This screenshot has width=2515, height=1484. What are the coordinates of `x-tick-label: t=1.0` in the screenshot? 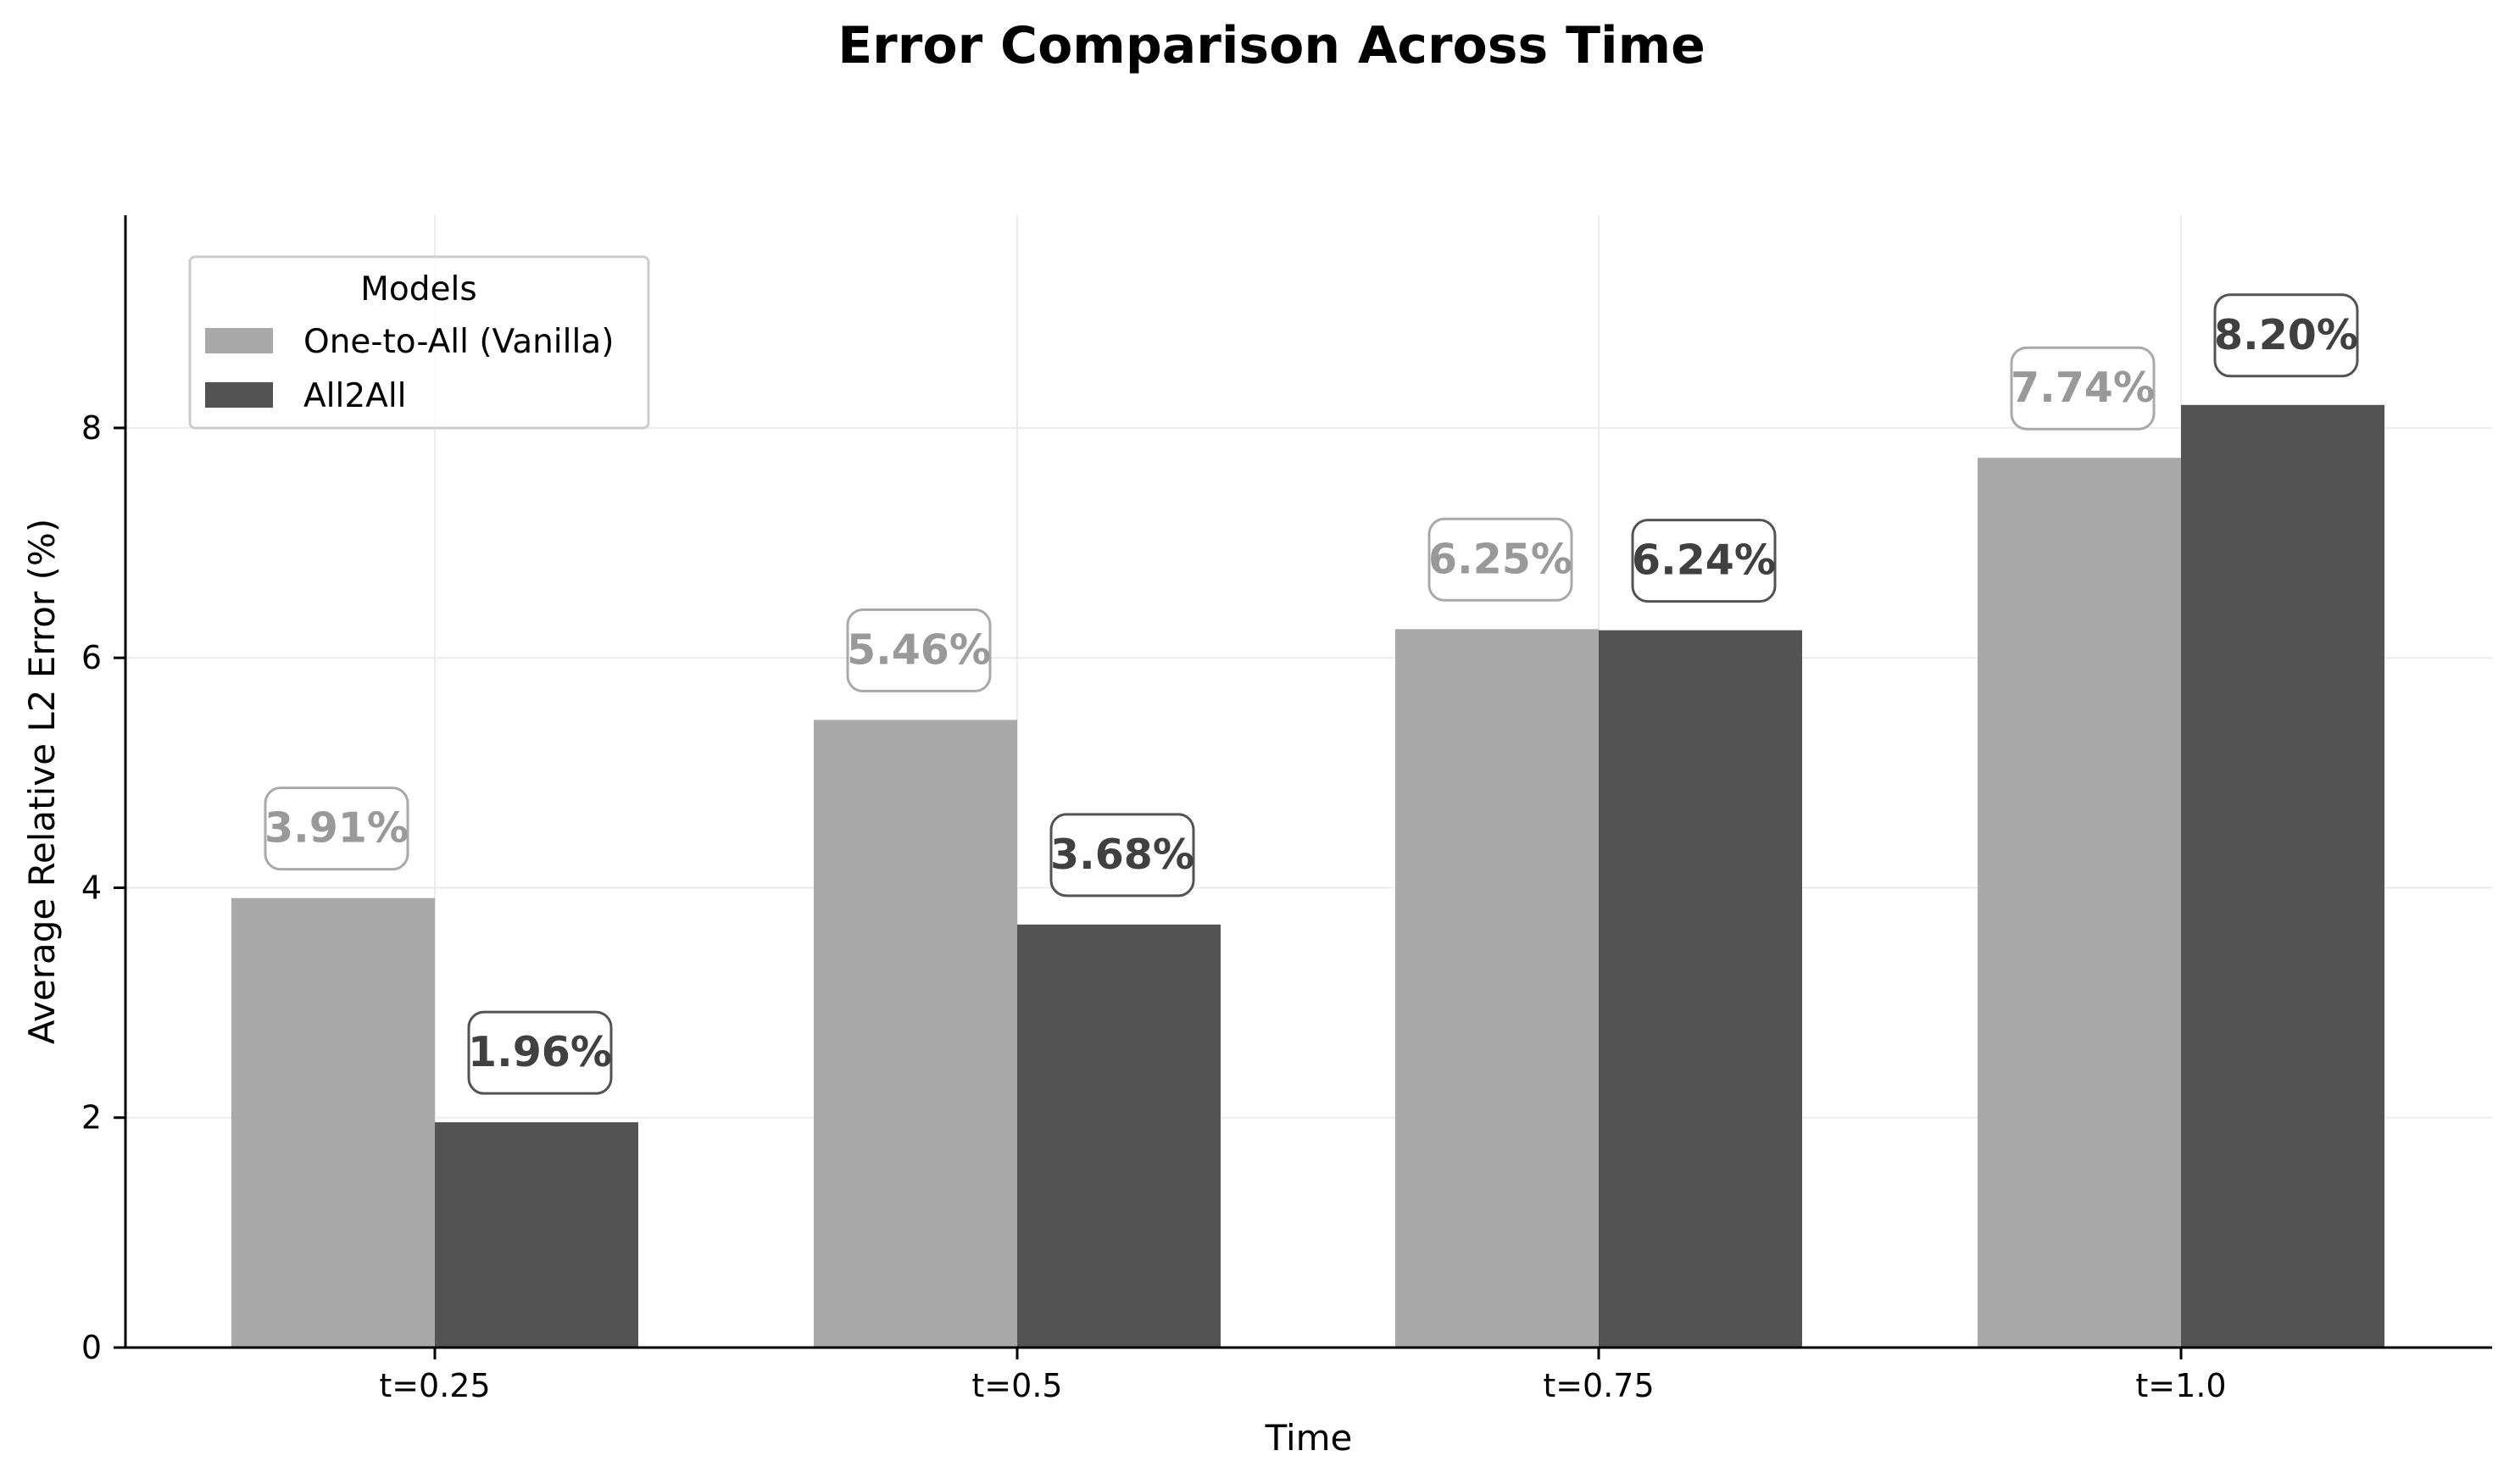 It's located at (2180, 1386).